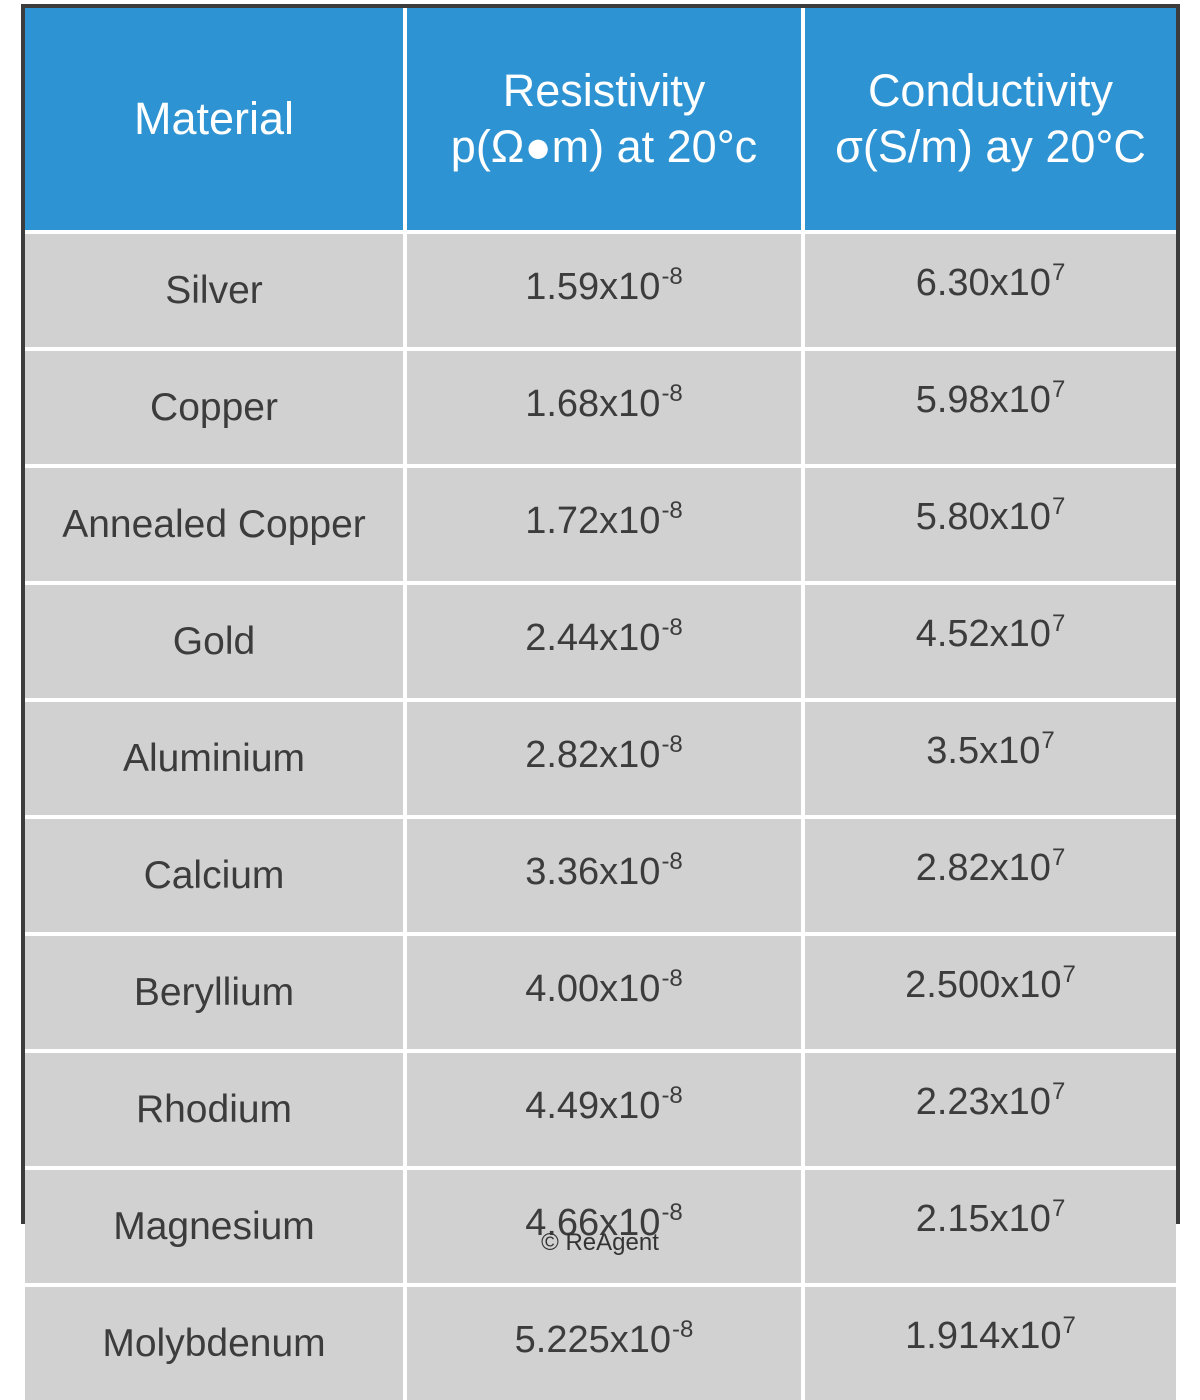  I want to click on resistivity-cell: 5.225x10⁻⁸, so click(604, 1342).